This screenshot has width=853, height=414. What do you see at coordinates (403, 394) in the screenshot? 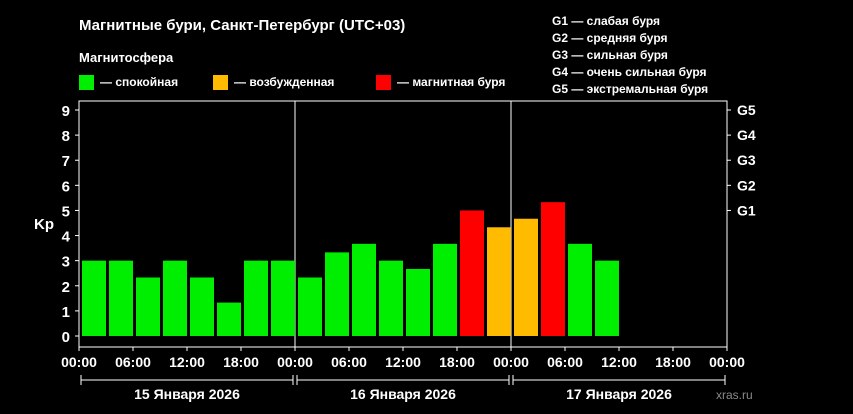
I see `day-label: 16 Января 2026` at bounding box center [403, 394].